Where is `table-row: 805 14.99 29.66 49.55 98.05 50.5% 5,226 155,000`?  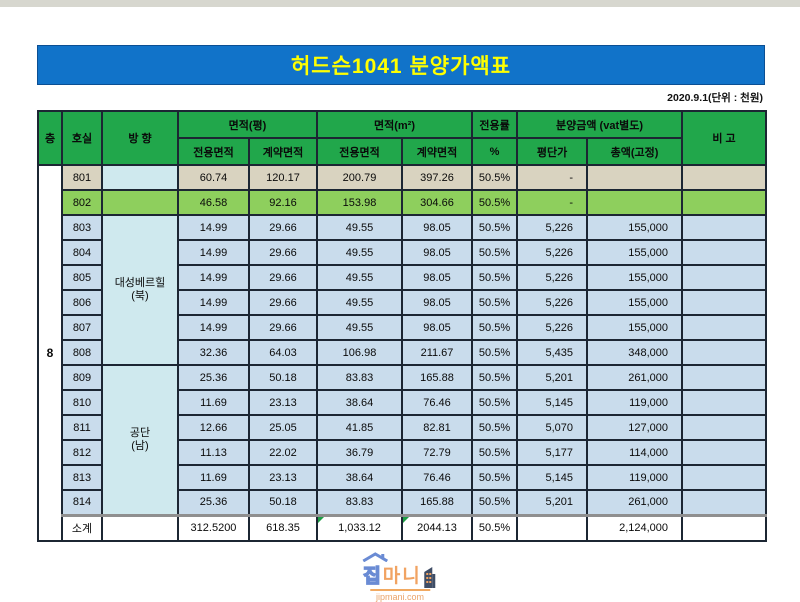 table-row: 805 14.99 29.66 49.55 98.05 50.5% 5,226 155,000 is located at coordinates (403, 277).